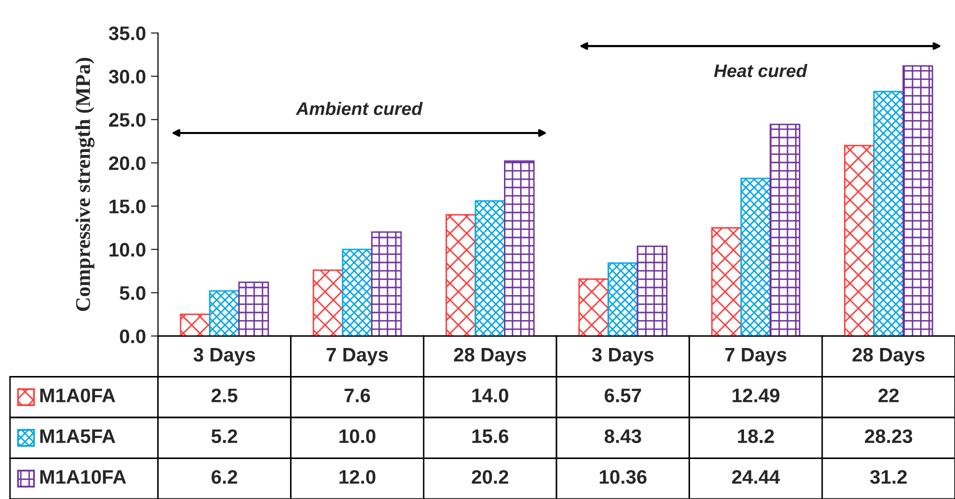 This screenshot has height=499, width=955. I want to click on y-tick-label: 25.0, so click(127, 120).